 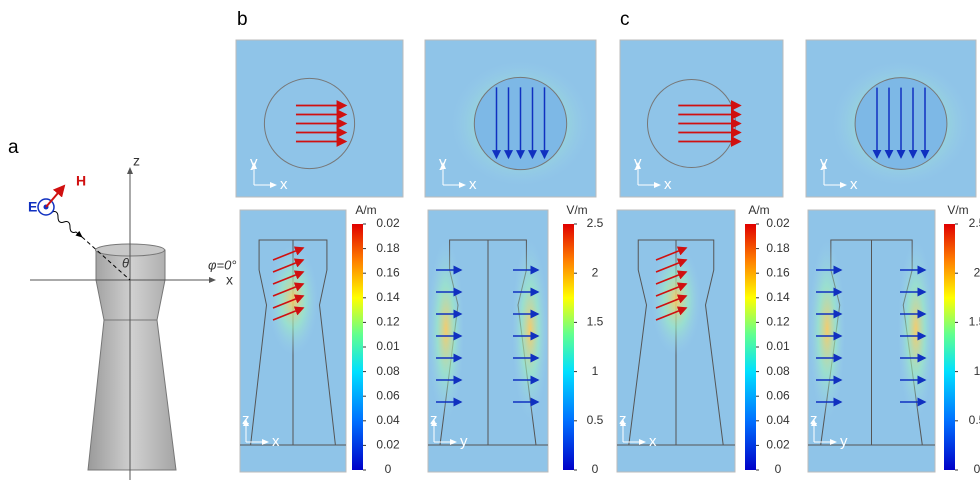 What do you see at coordinates (229, 280) in the screenshot?
I see `annotation: x` at bounding box center [229, 280].